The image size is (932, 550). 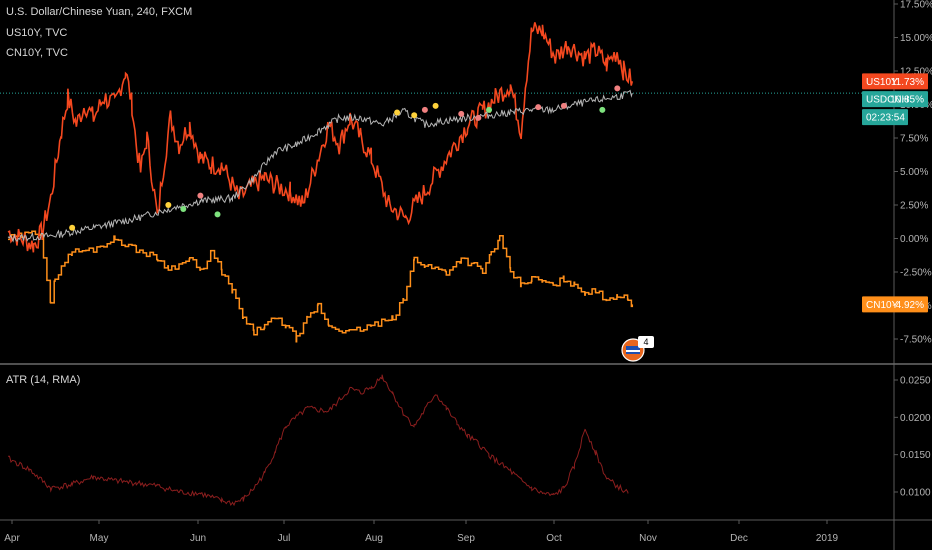 I want to click on main-y-tick-label: 2.50%, so click(x=914, y=206).